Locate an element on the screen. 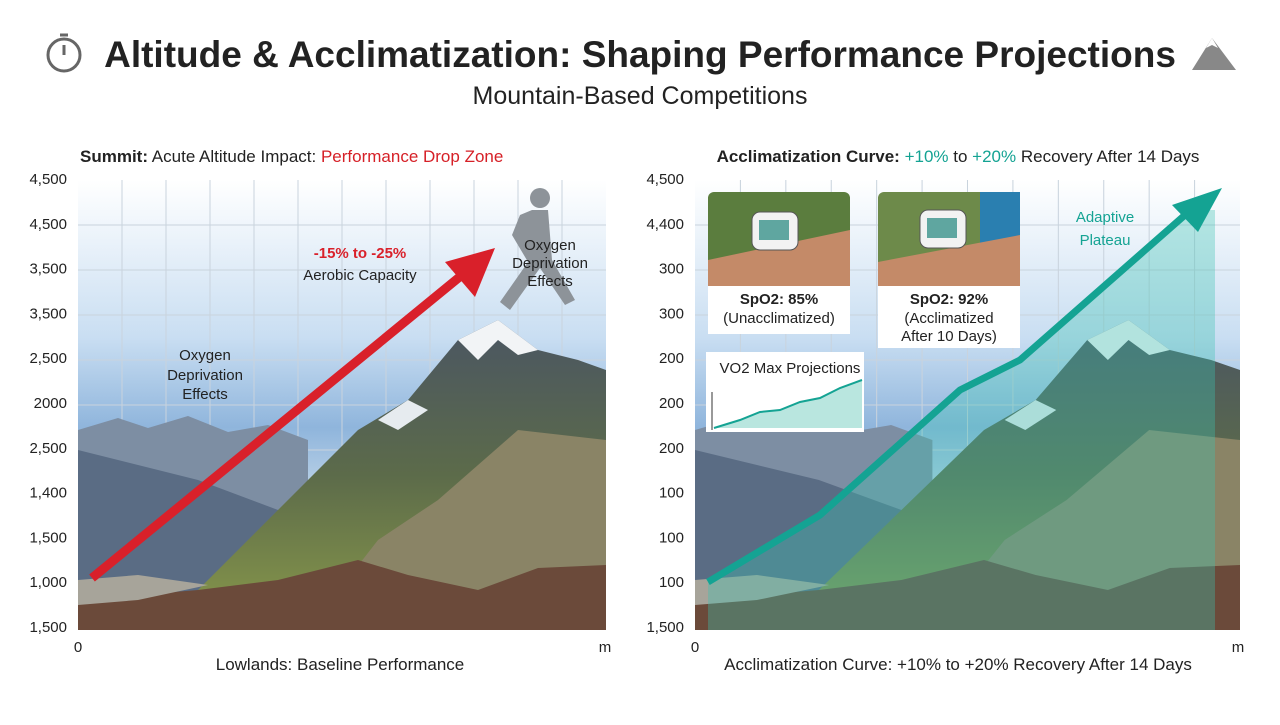 The height and width of the screenshot is (725, 1280). photo-caption: SpO2: 92% is located at coordinates (949, 299).